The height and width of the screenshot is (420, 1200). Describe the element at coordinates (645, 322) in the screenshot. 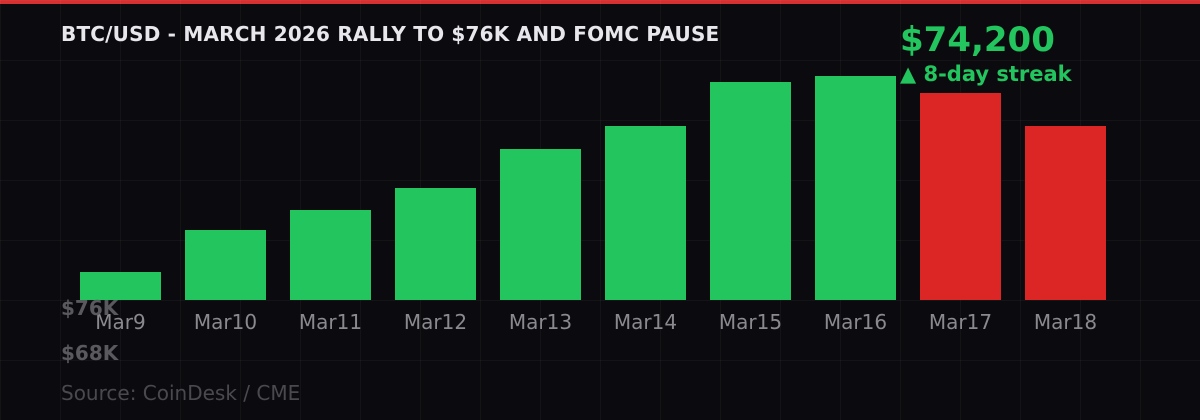

I see `x-axis-label: Mar14` at that location.